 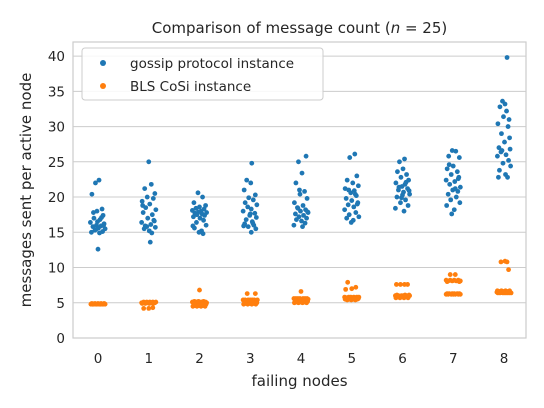 What do you see at coordinates (56, 57) in the screenshot?
I see `y-tick-label: 40` at bounding box center [56, 57].